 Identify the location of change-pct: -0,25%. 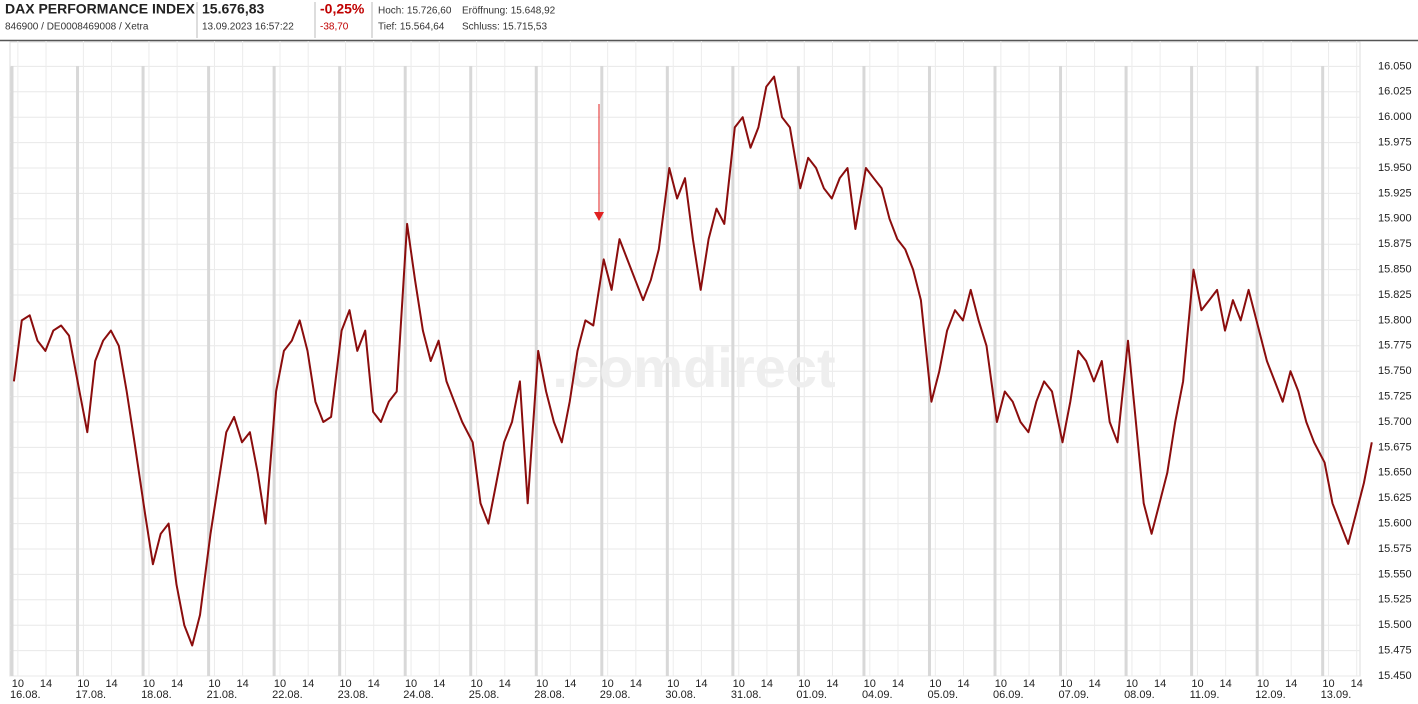
(342, 9).